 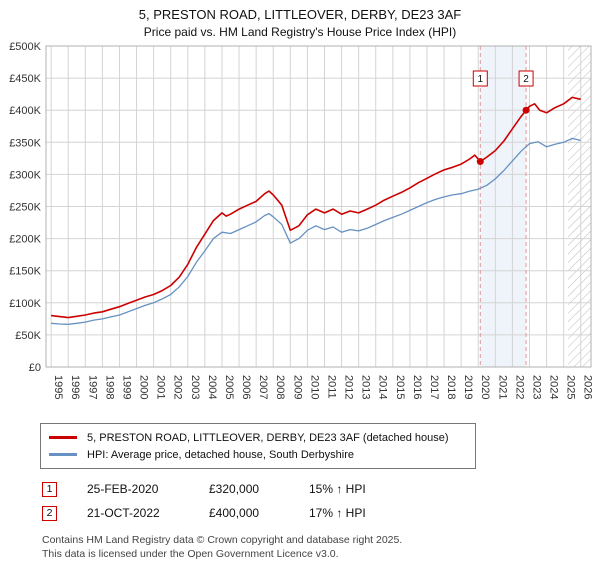 I want to click on svg-text: 2021, so click(x=502, y=387).